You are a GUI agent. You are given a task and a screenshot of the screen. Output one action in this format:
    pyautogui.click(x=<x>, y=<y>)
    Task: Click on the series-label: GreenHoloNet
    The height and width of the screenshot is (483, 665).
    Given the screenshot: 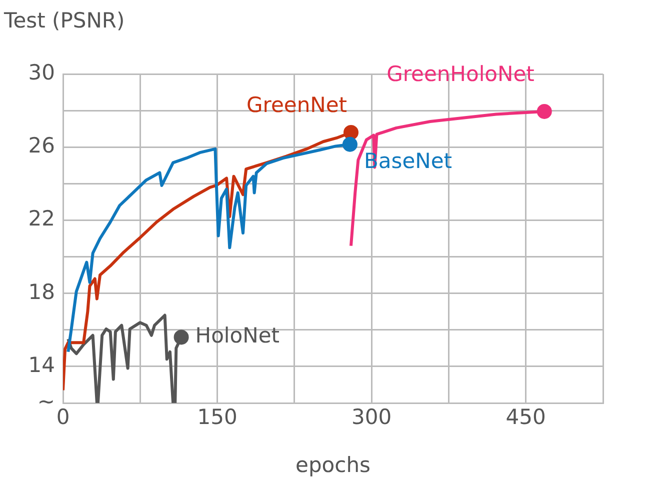 What is the action you would take?
    pyautogui.click(x=460, y=74)
    